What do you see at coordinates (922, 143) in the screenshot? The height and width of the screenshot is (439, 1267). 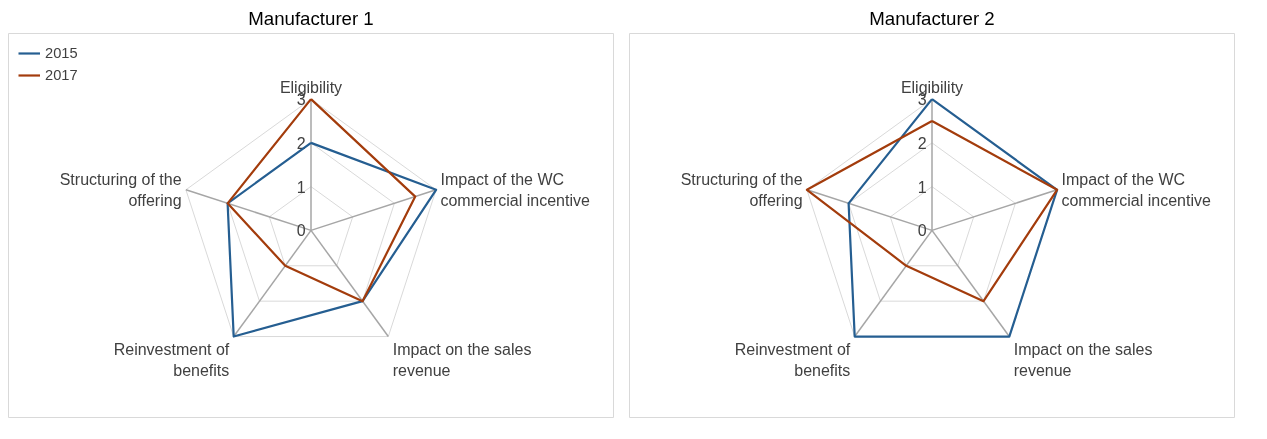 I see `y-tick-label: 2` at bounding box center [922, 143].